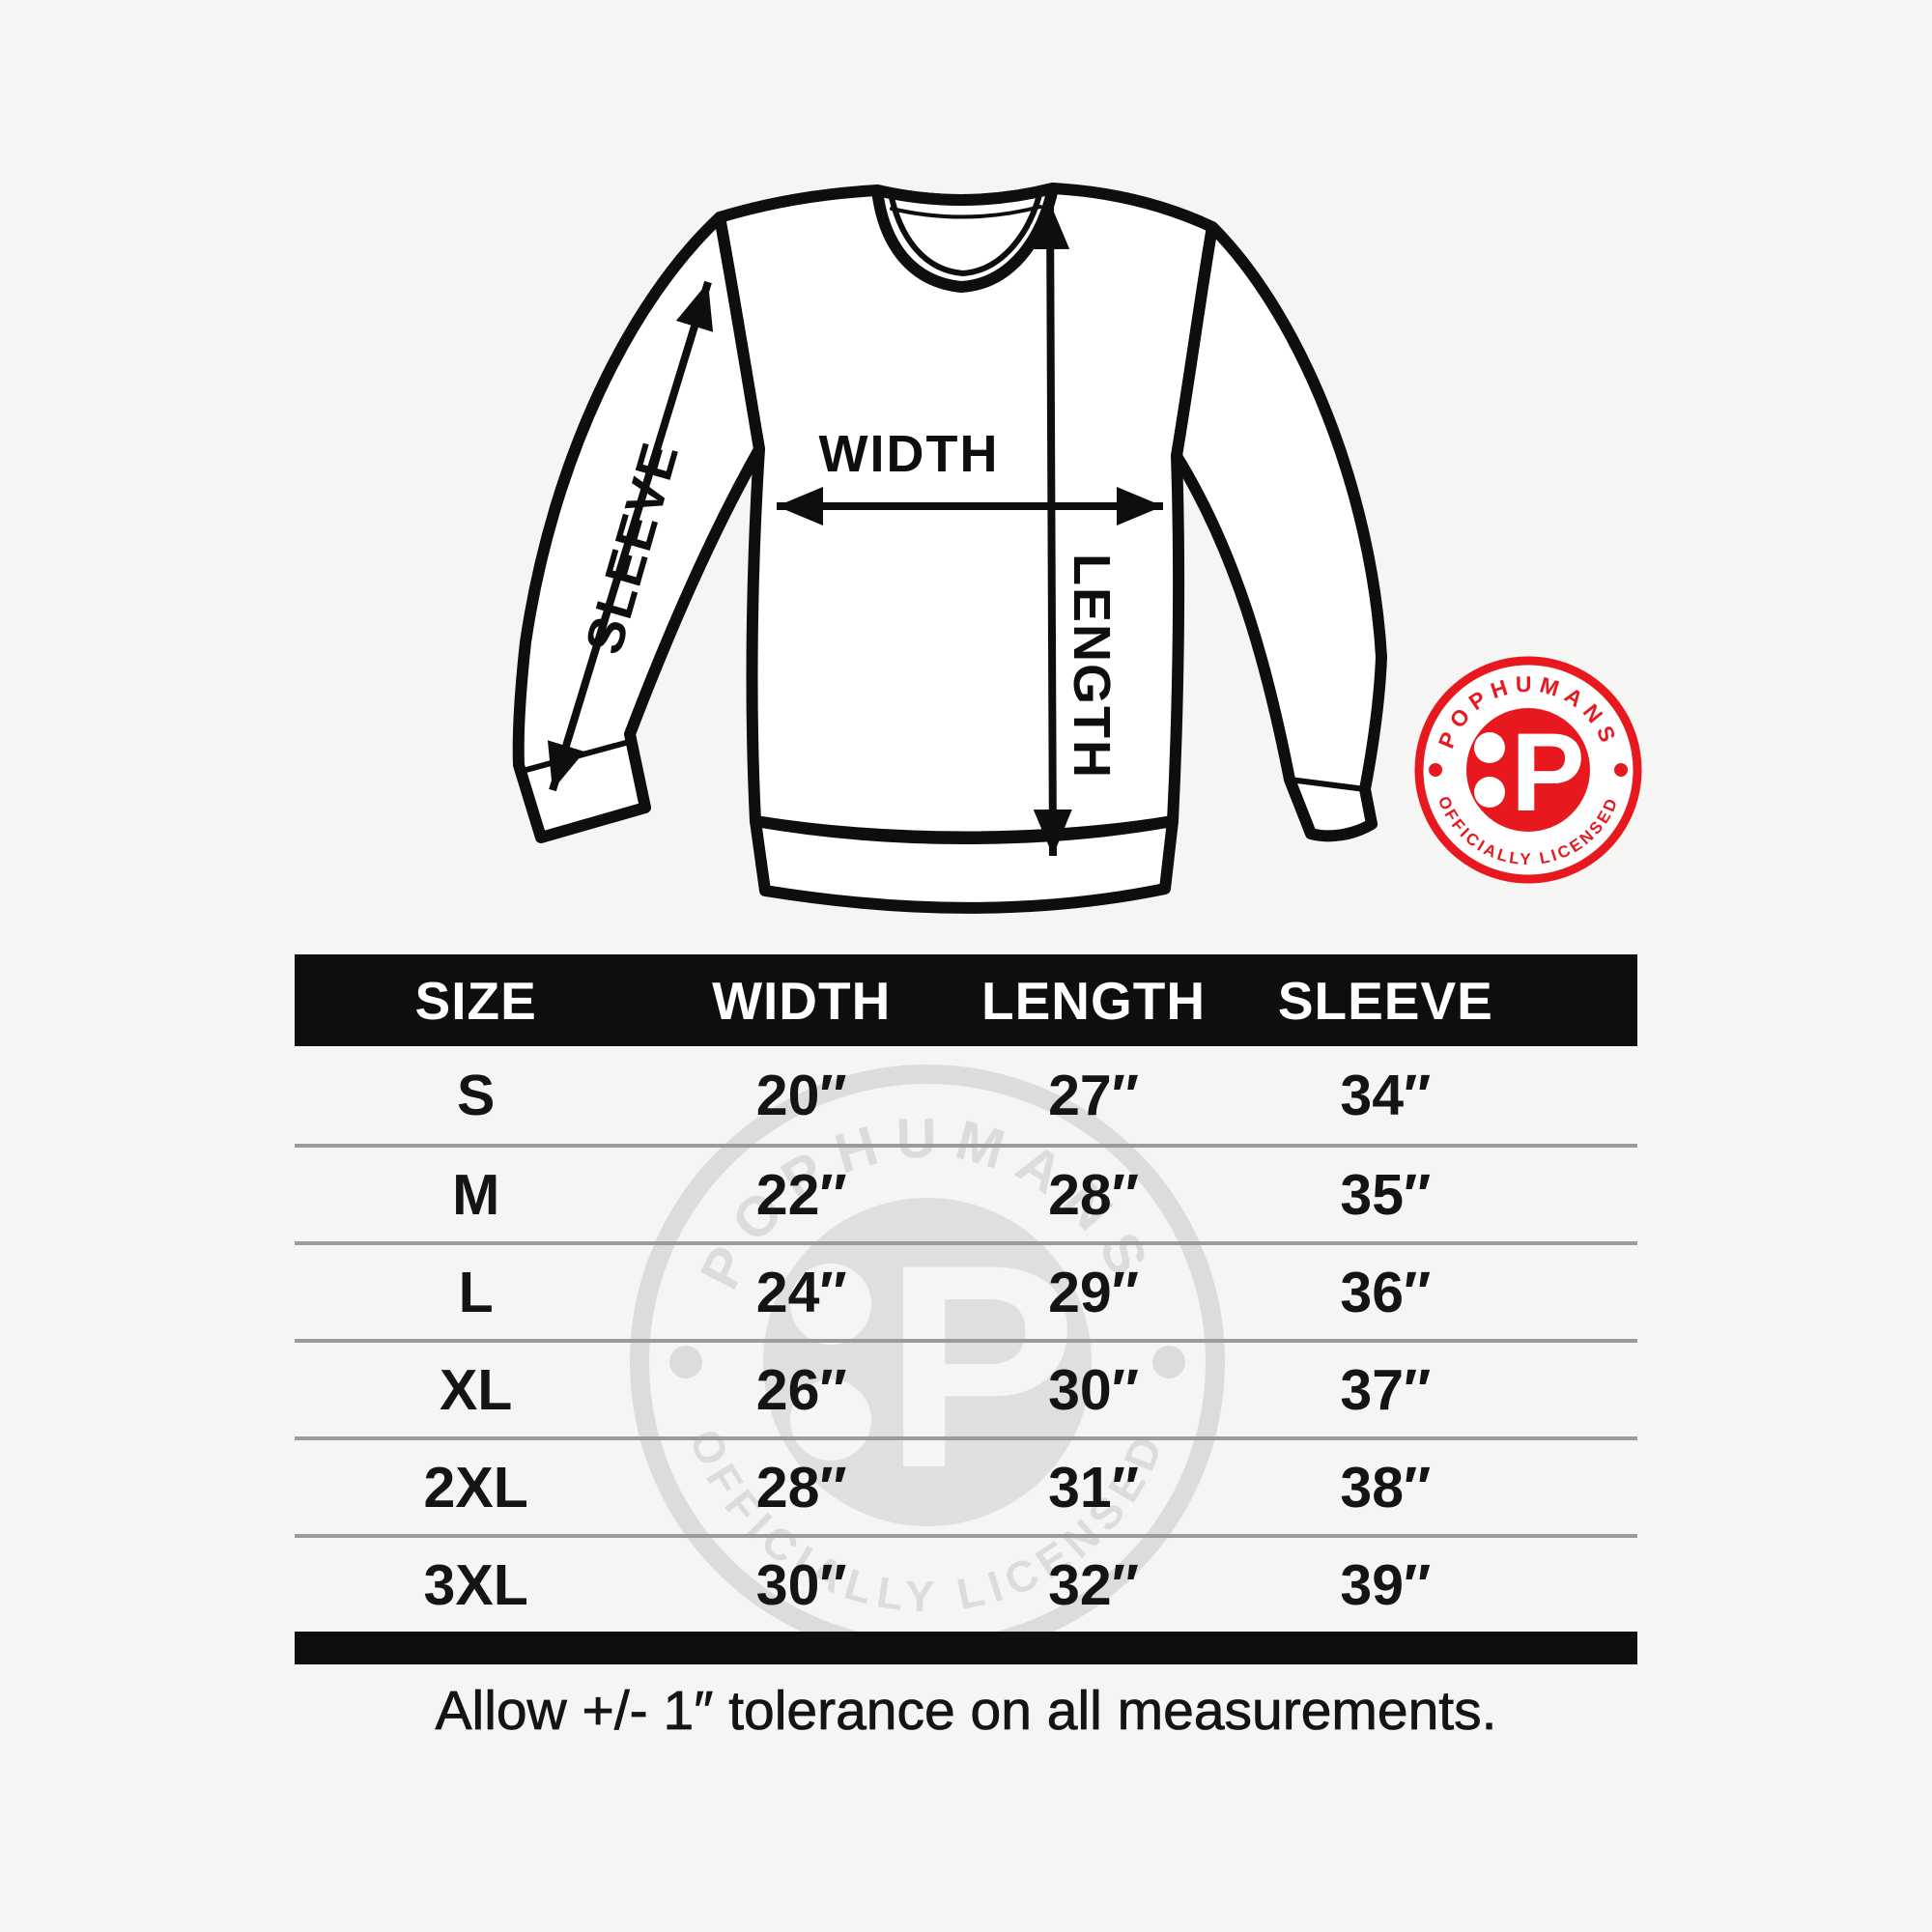 This screenshot has width=1932, height=1932. Describe the element at coordinates (964, 864) in the screenshot. I see `sweatshirt-waistband` at that location.